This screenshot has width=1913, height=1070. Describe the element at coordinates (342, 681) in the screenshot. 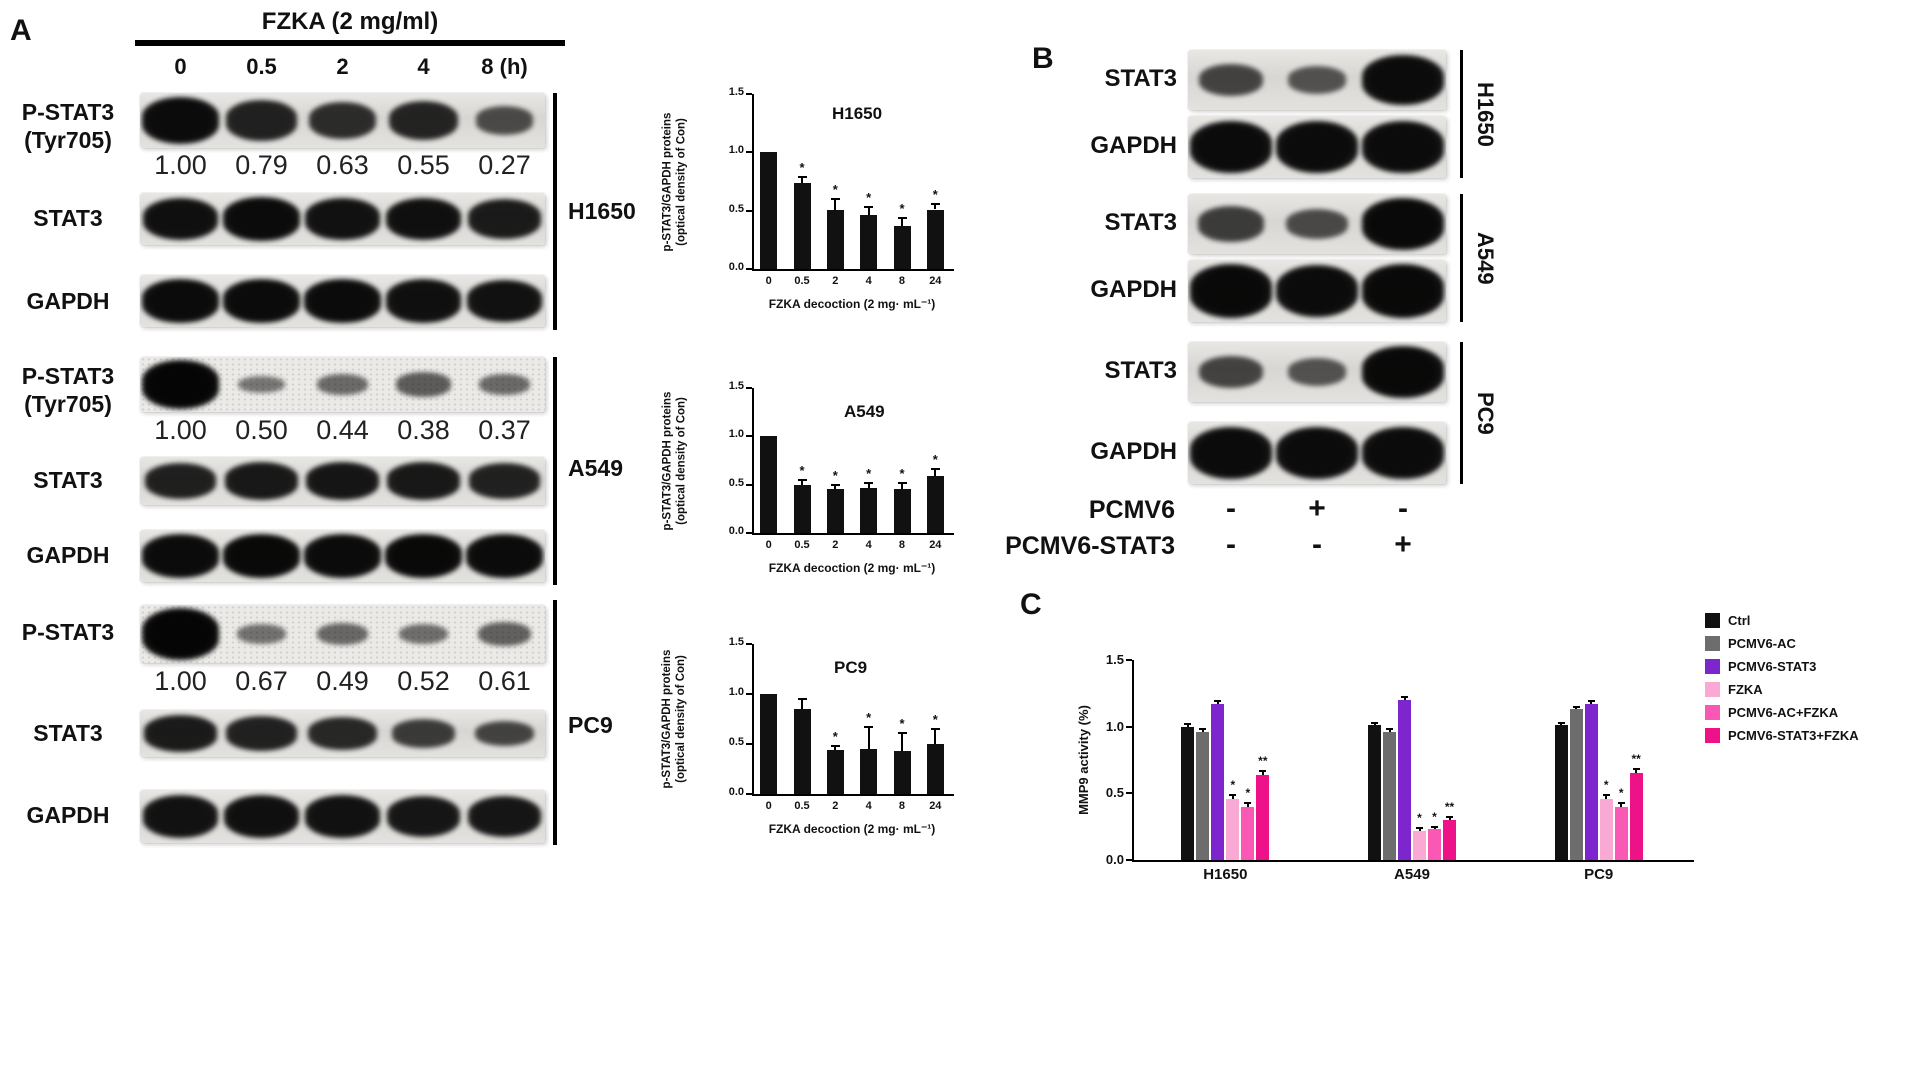

I see `density-value: 0.49` at that location.